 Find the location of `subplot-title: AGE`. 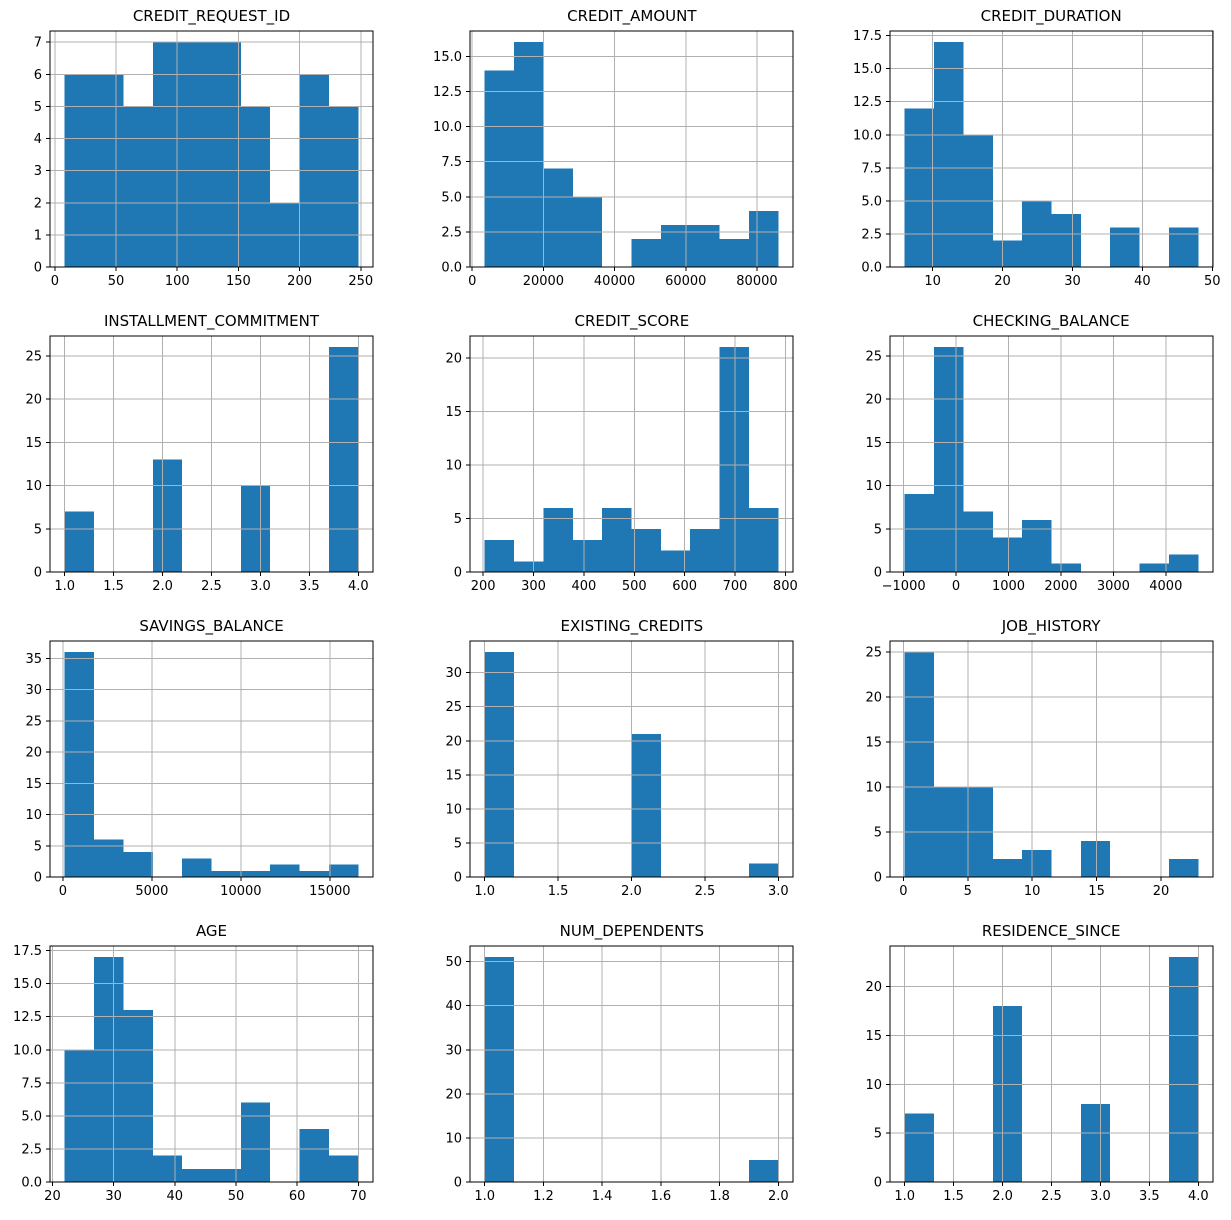

subplot-title: AGE is located at coordinates (211, 931).